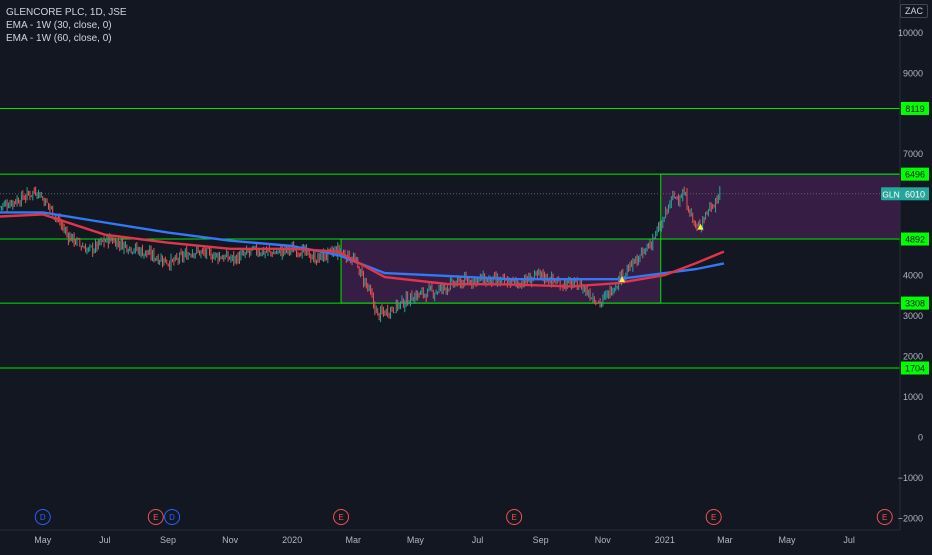 The width and height of the screenshot is (932, 555). I want to click on level-label: 8119, so click(914, 109).